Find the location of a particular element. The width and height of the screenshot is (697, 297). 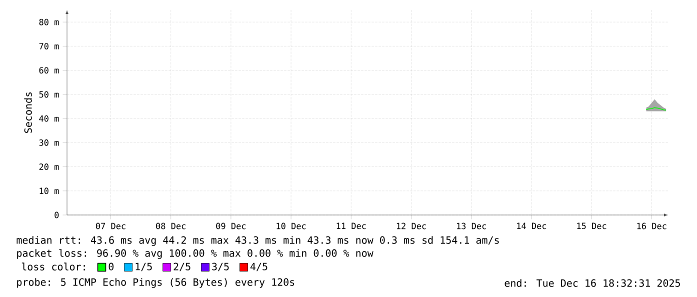

x-tick-label: 09 Dec is located at coordinates (231, 226).